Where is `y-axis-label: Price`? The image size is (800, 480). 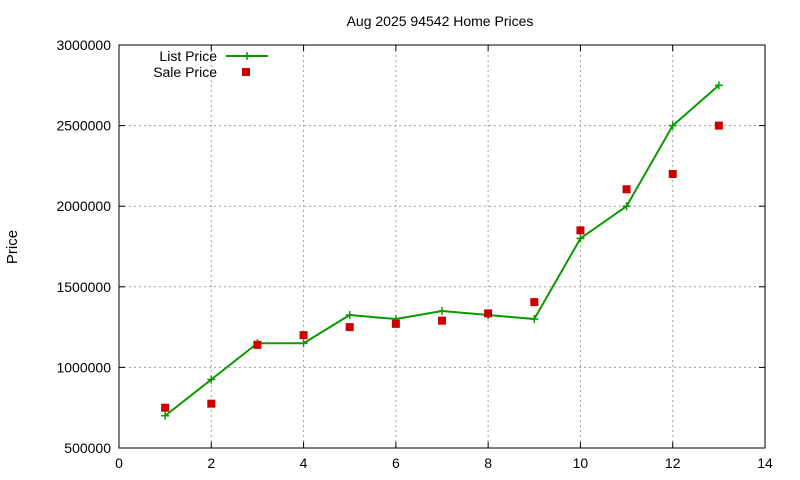
y-axis-label: Price is located at coordinates (12, 247).